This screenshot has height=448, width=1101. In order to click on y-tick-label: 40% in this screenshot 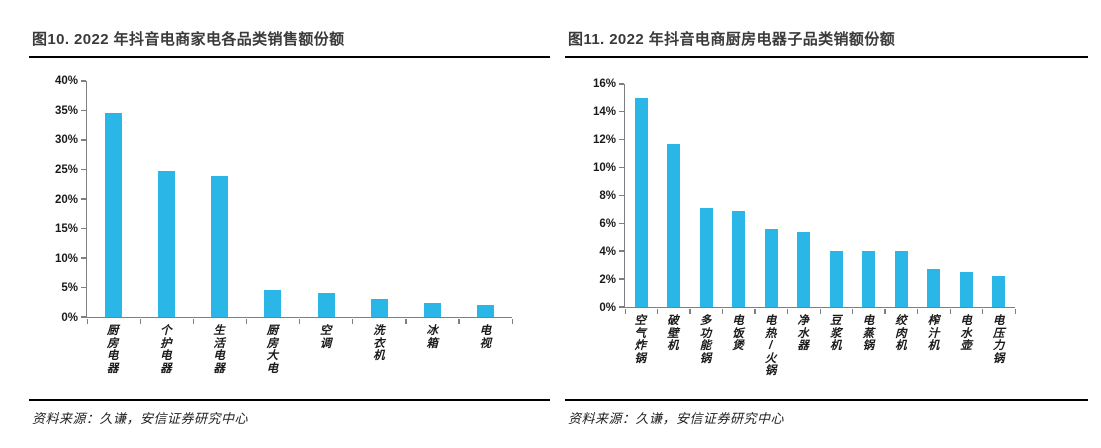, I will do `click(66, 81)`.